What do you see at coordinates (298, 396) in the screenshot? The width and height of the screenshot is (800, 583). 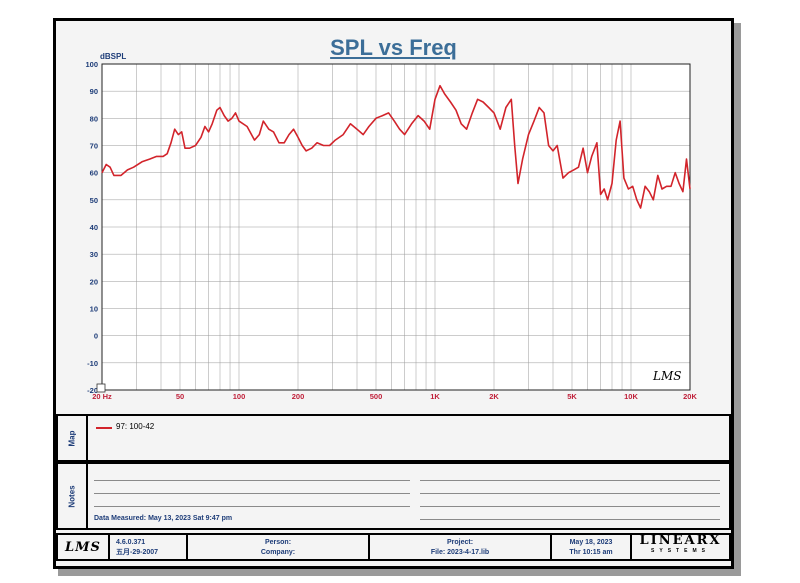 I see `x-tick-label: 200` at bounding box center [298, 396].